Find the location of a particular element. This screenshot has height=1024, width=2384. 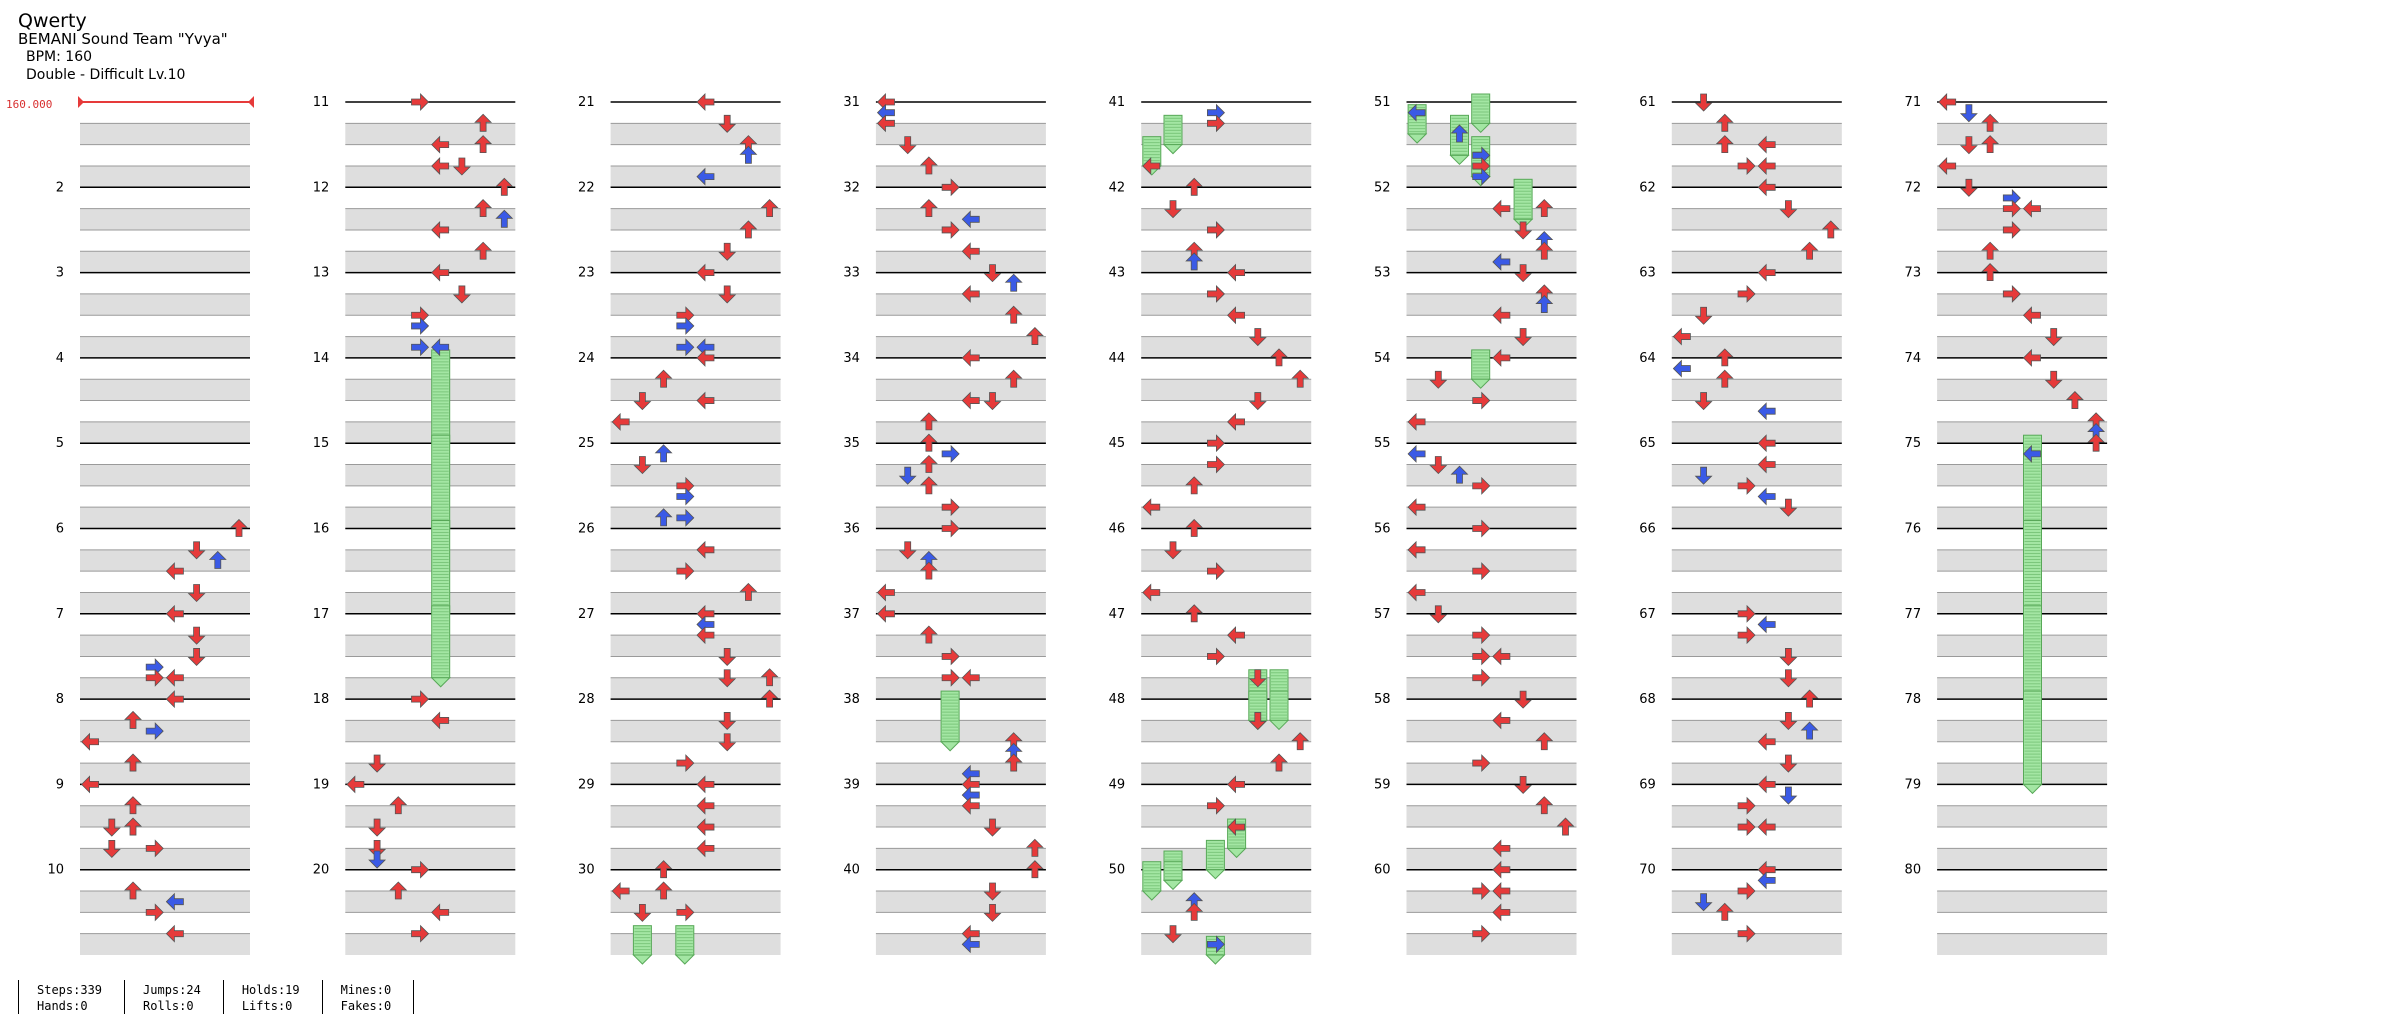

measure-number: 49 is located at coordinates (1117, 784).